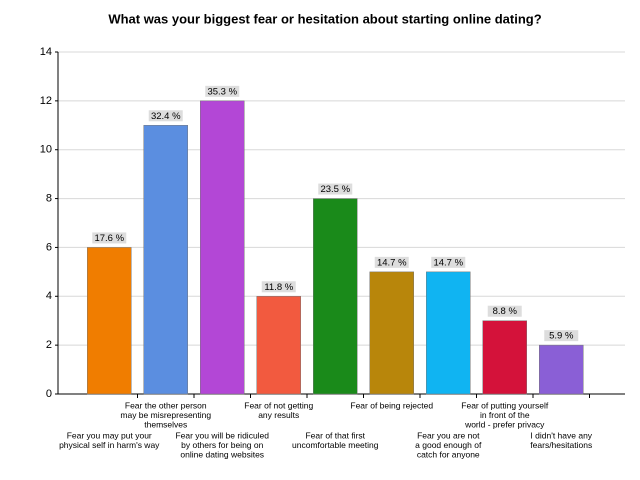 Image resolution: width=640 pixels, height=480 pixels. I want to click on value-label: 8.8 %, so click(505, 311).